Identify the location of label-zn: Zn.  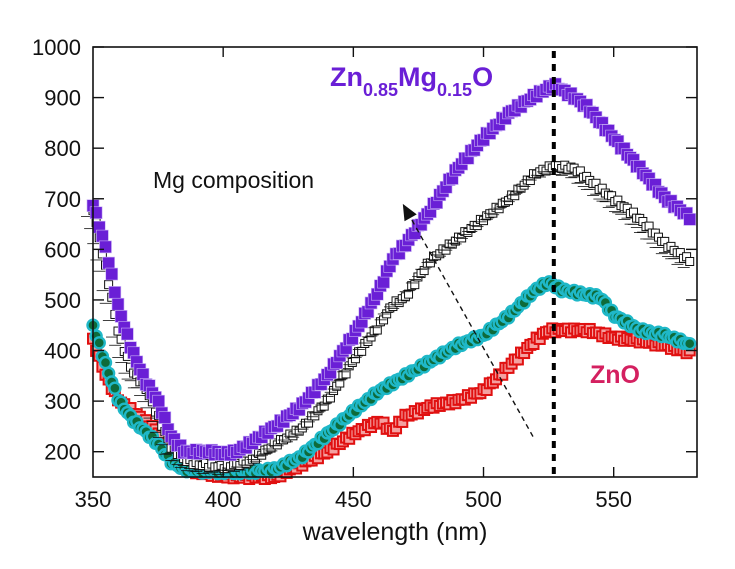
(346, 77).